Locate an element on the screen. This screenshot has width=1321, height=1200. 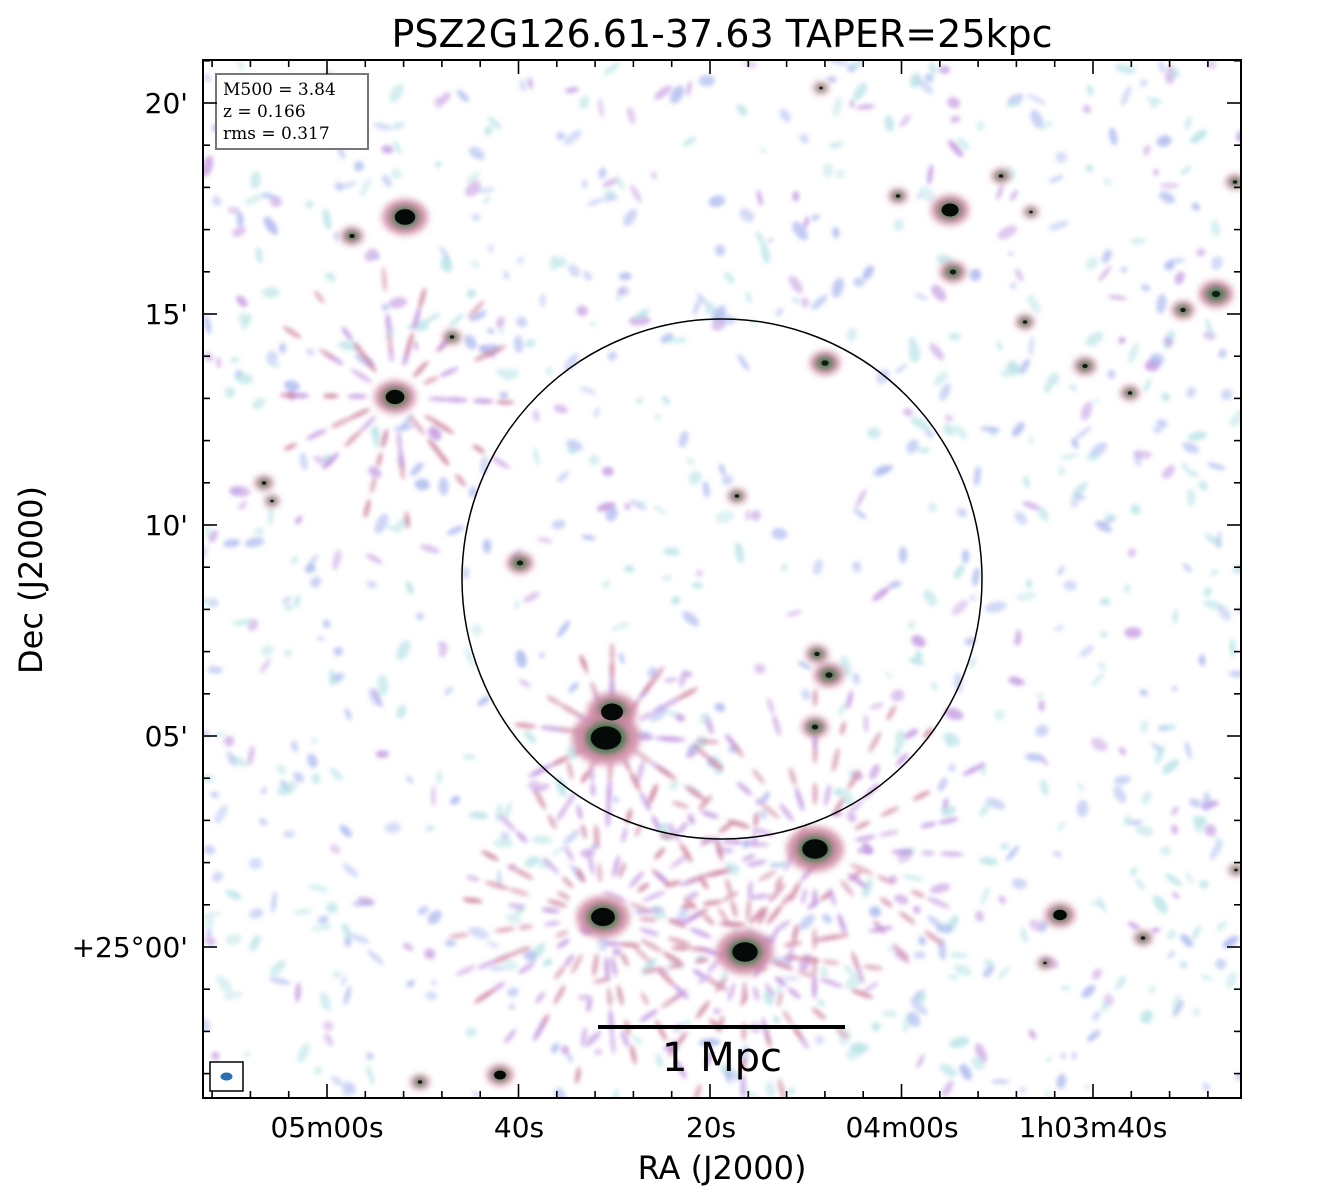
x-tick-label-40s: 40s is located at coordinates (519, 1127).